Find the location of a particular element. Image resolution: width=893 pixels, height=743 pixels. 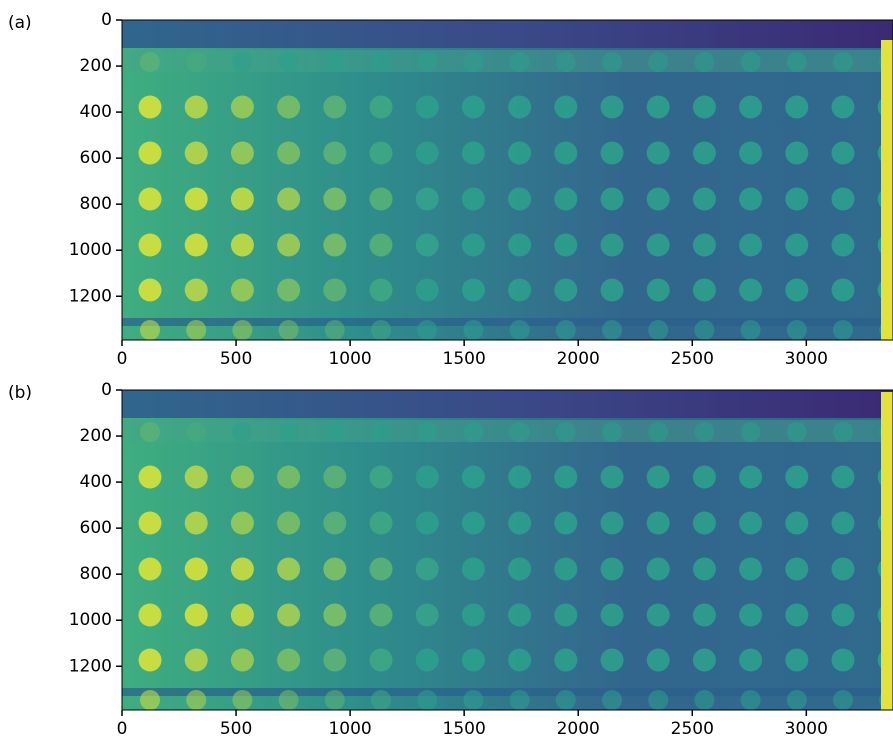

y-tick-label: 400 is located at coordinates (96, 482).